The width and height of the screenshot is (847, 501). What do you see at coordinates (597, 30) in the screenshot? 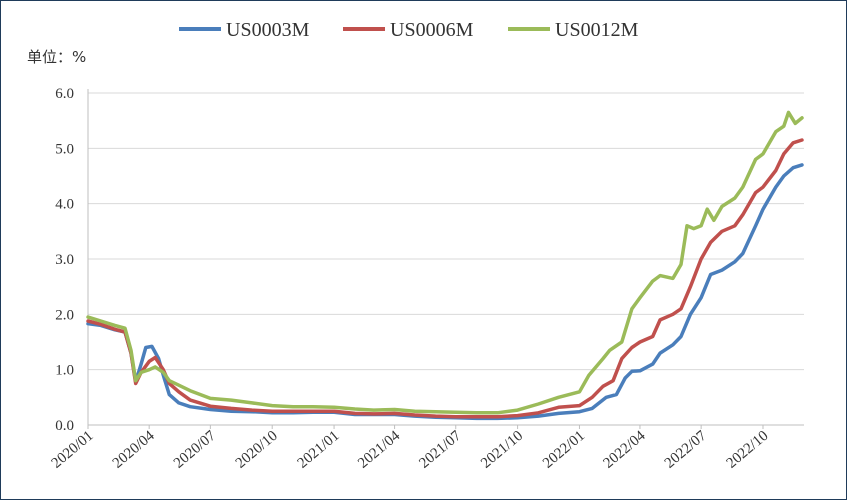
I see `legend-label-us0012m: US0012M` at bounding box center [597, 30].